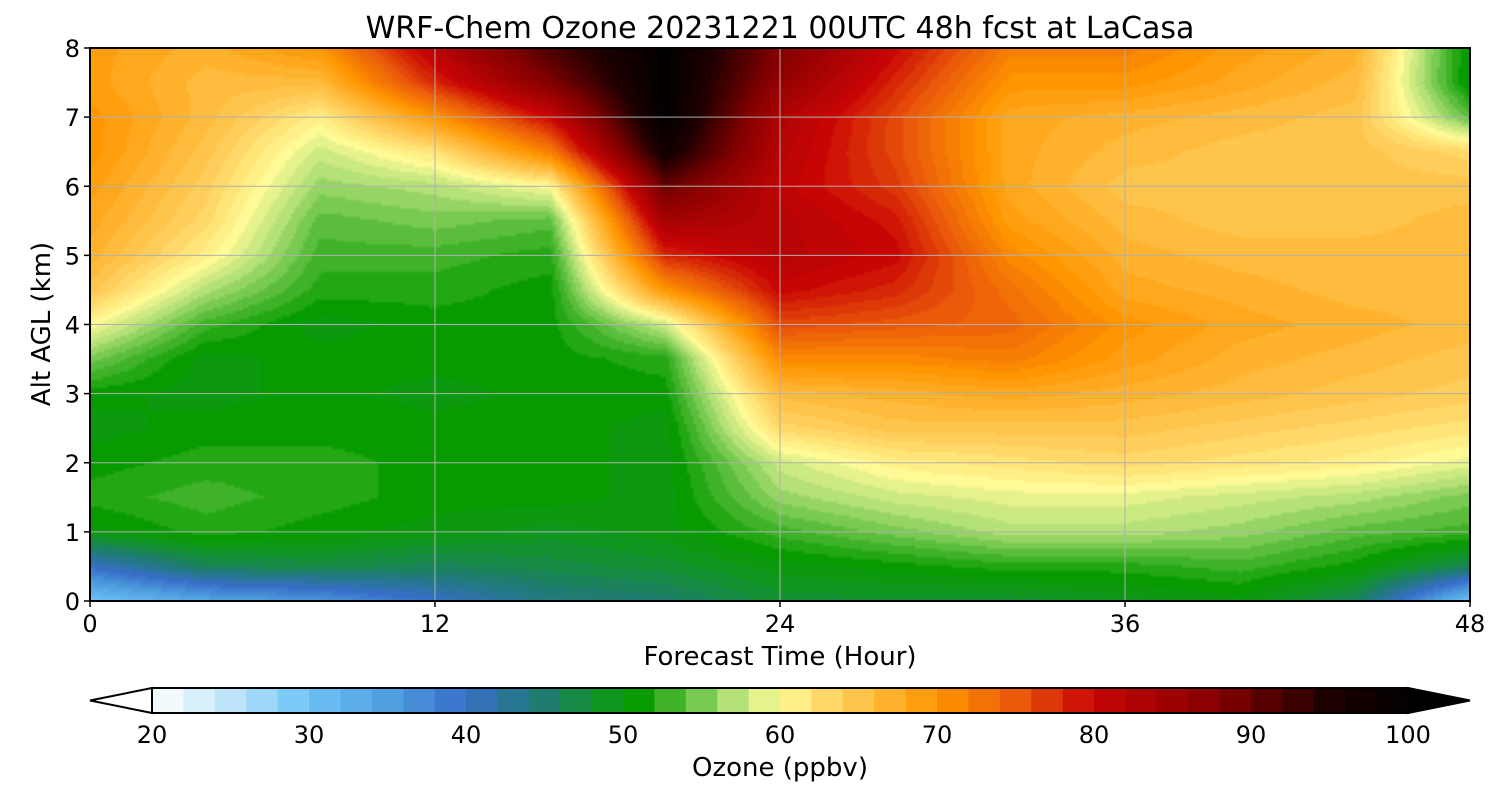 Image resolution: width=1500 pixels, height=800 pixels. What do you see at coordinates (72, 49) in the screenshot?
I see `y-tick-label: 8` at bounding box center [72, 49].